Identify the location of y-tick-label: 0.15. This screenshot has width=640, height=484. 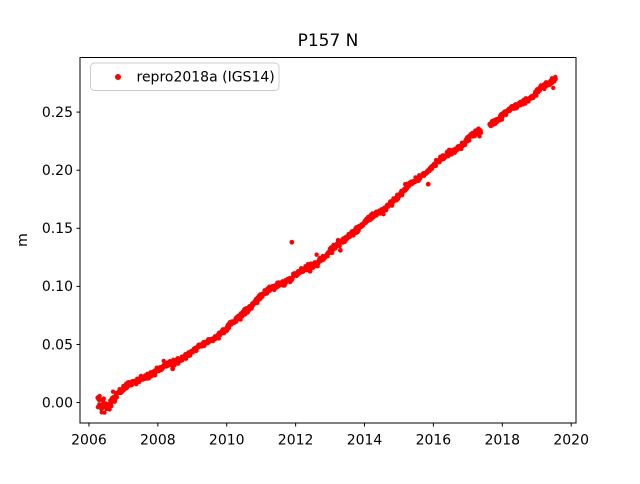
(57, 229).